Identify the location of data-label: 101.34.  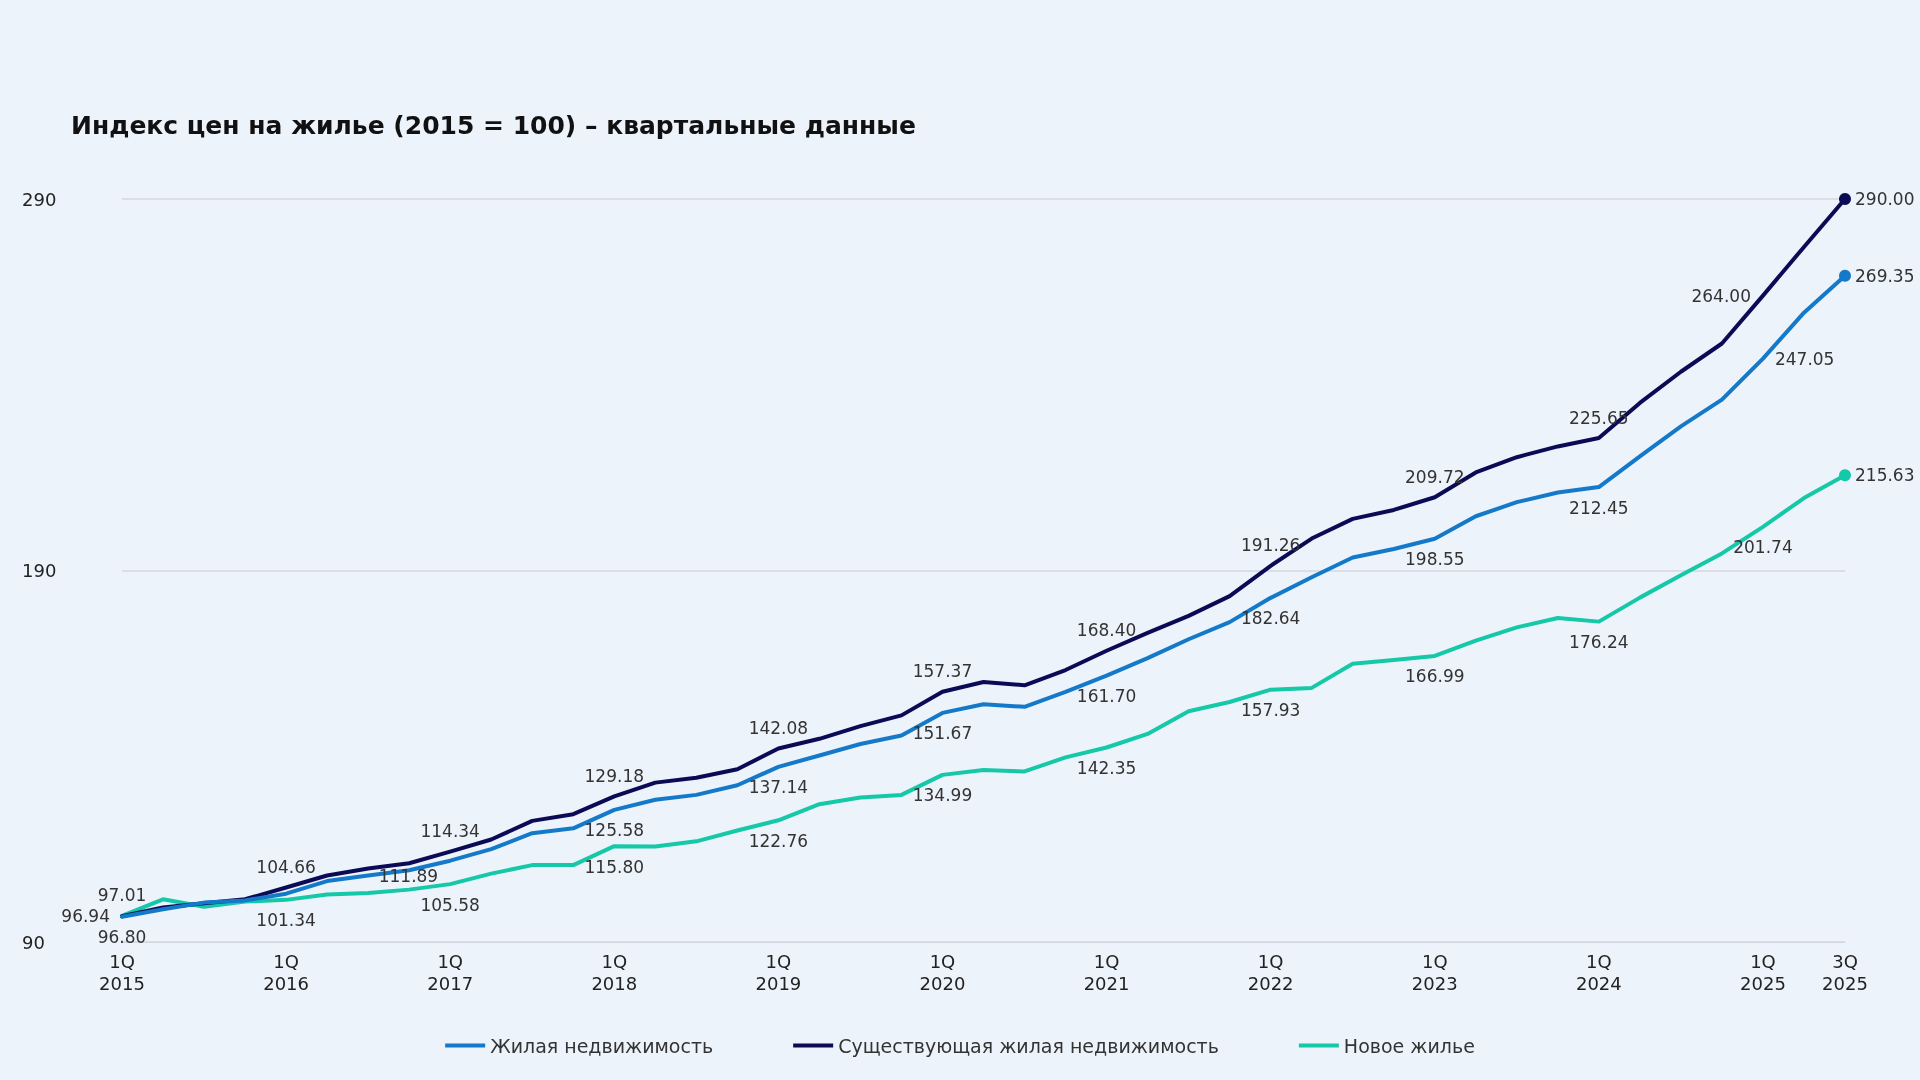
(286, 920).